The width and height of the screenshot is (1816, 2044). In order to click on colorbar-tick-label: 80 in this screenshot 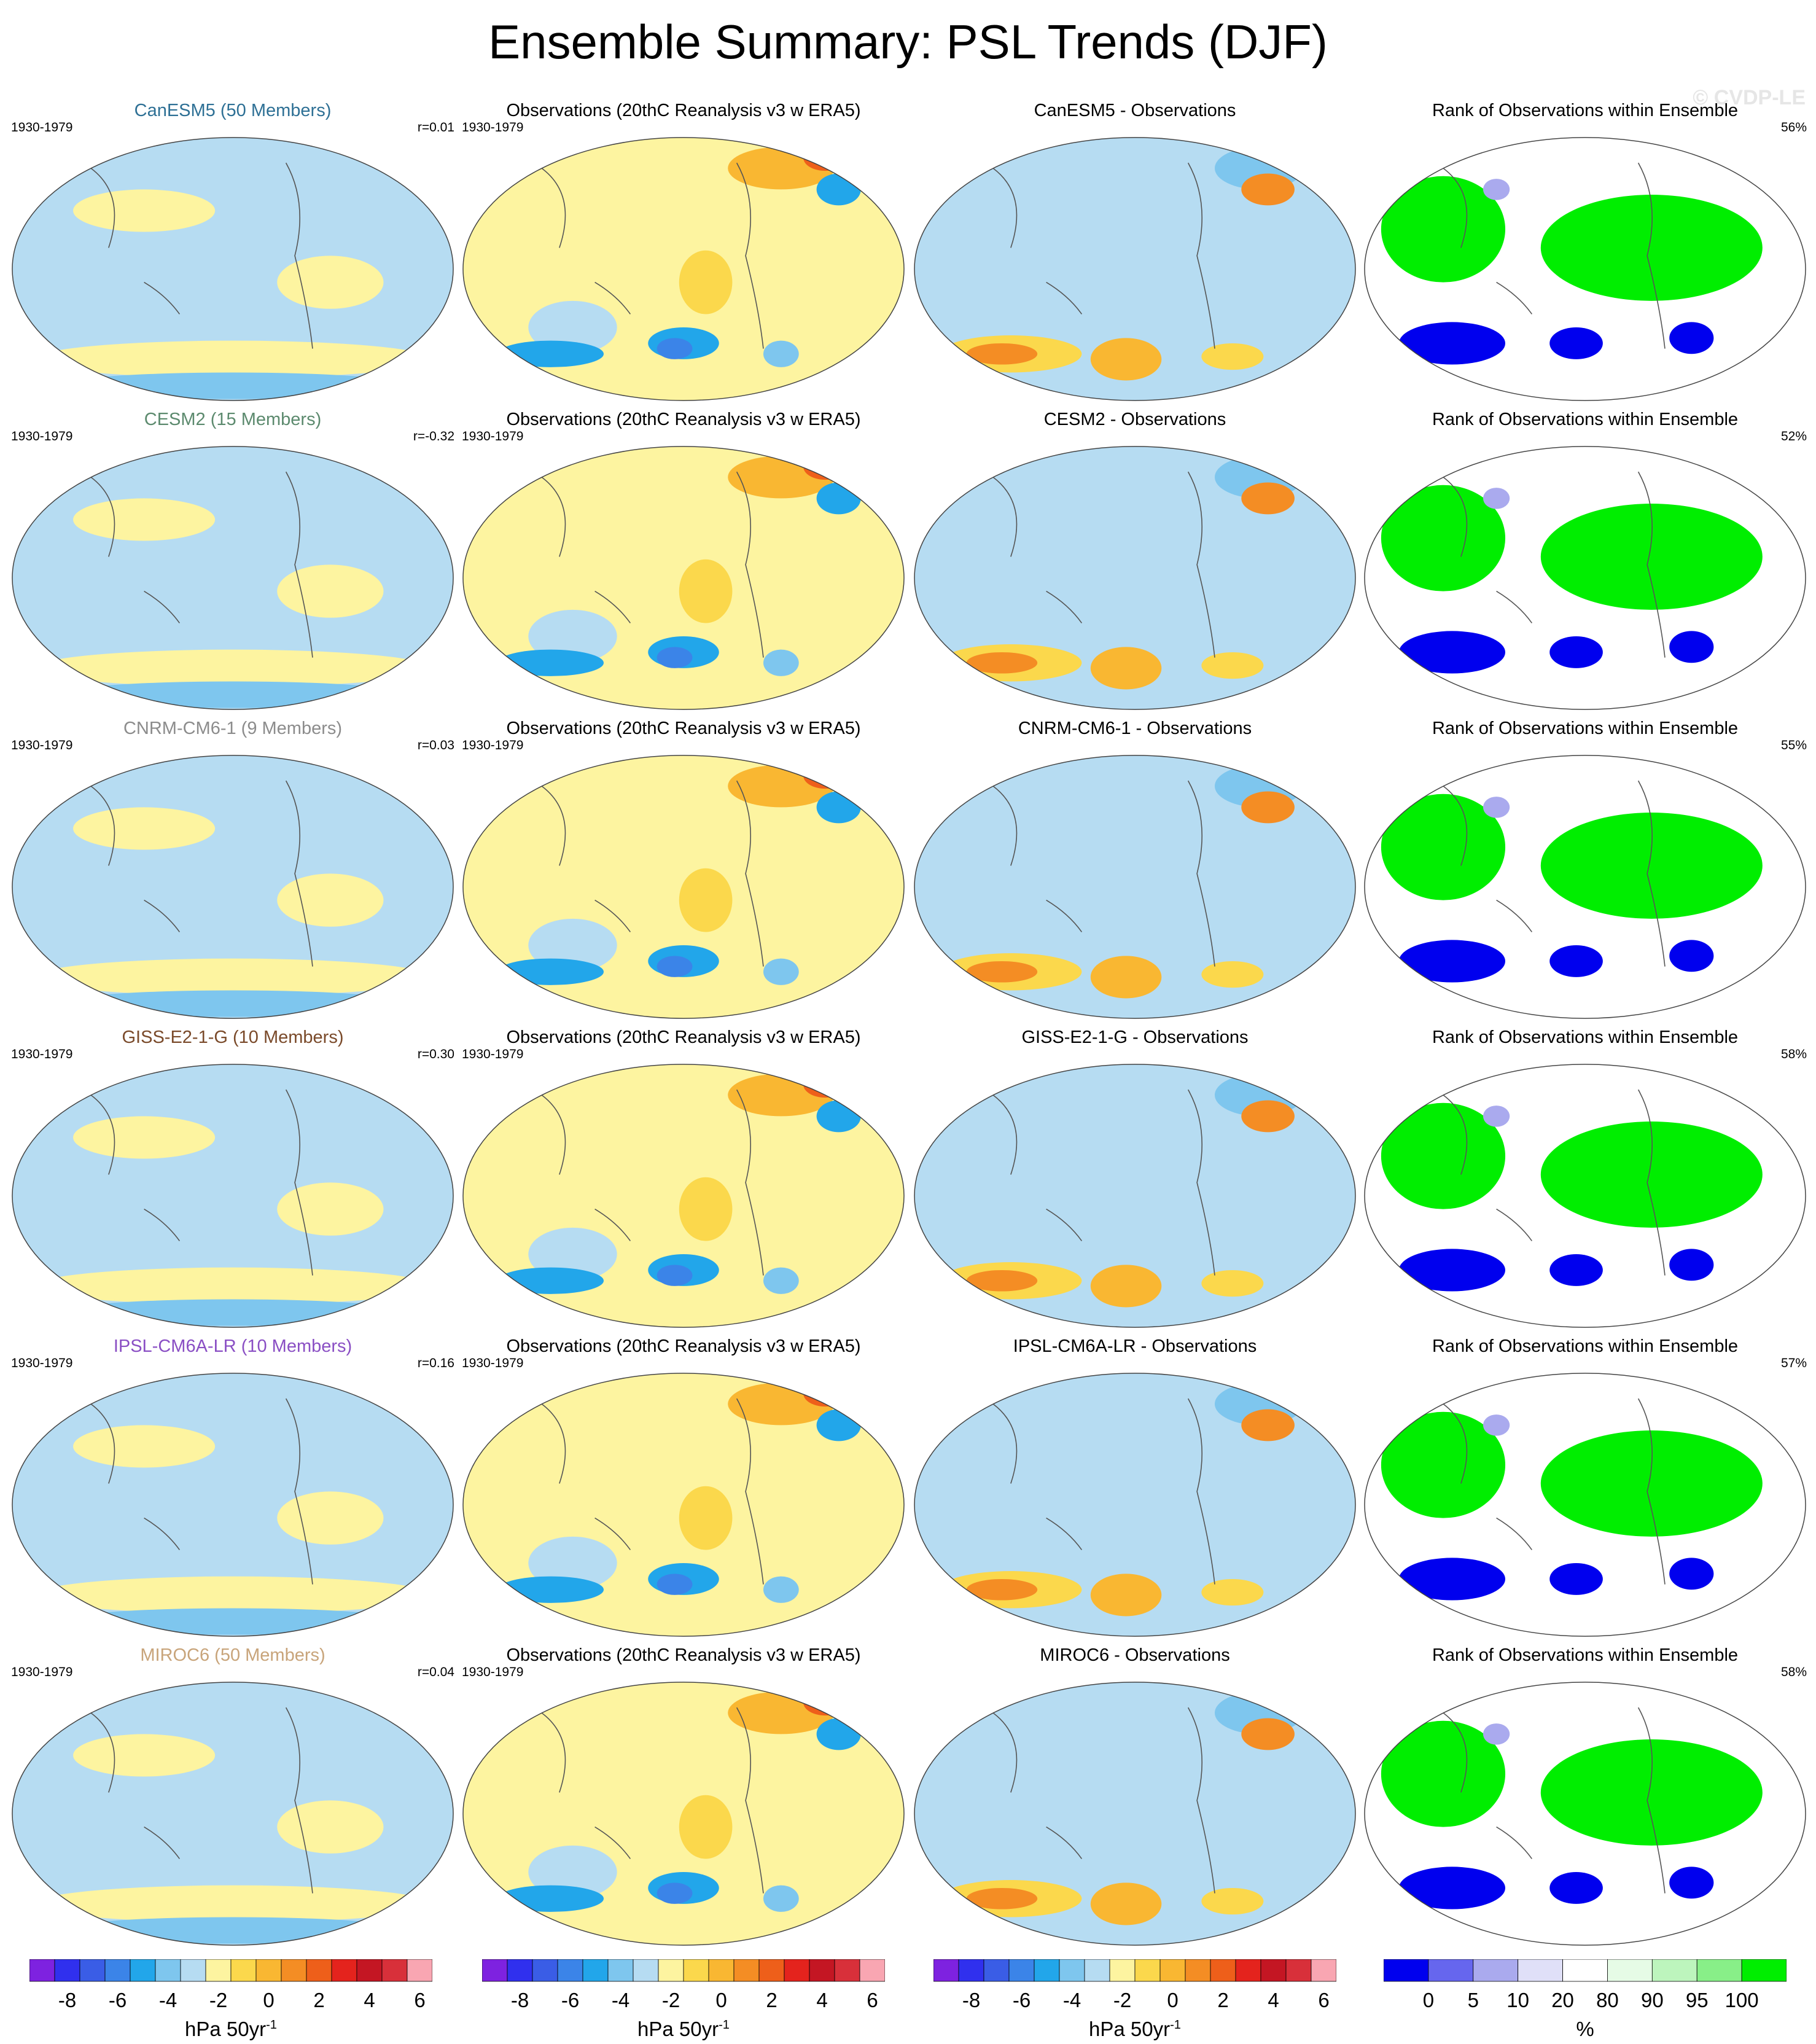, I will do `click(1607, 2000)`.